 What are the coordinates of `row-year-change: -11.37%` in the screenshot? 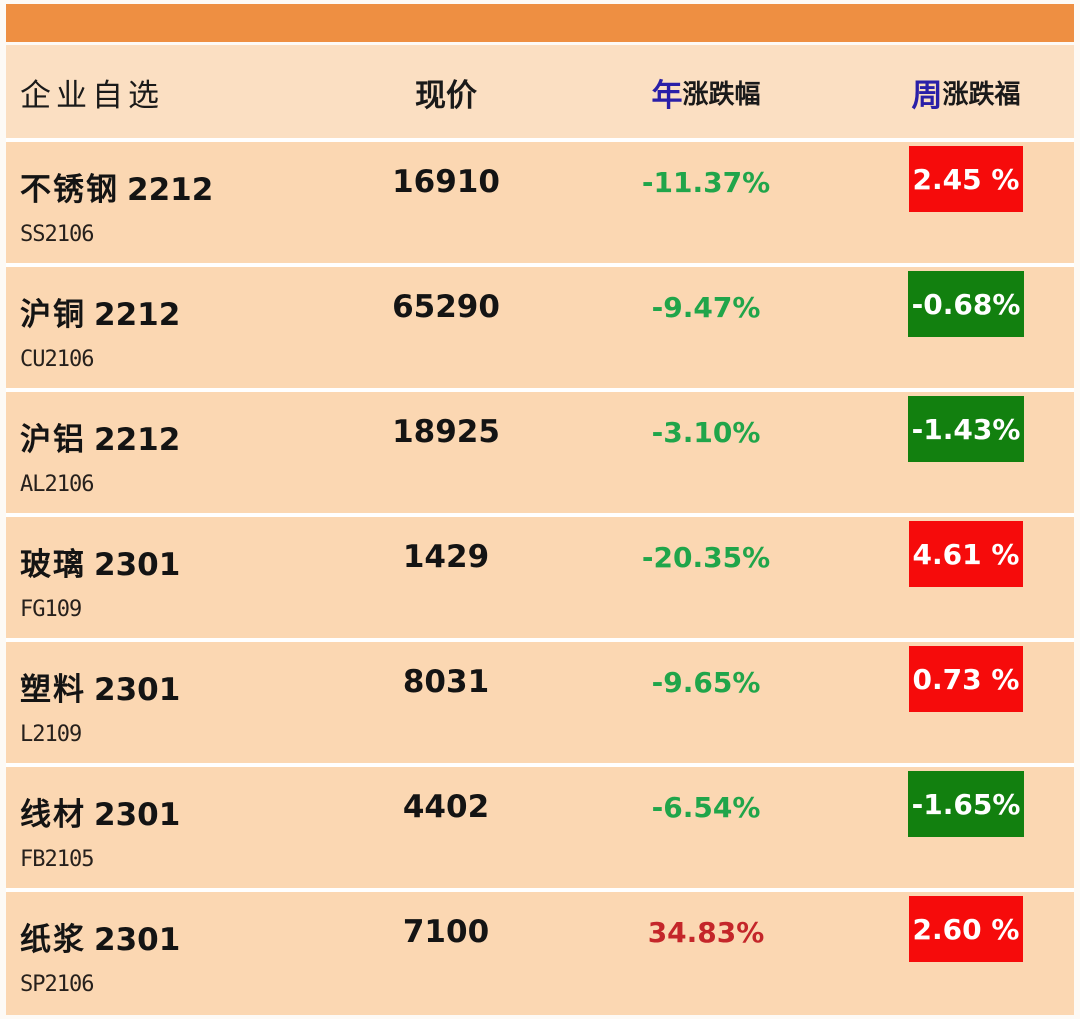 It's located at (706, 182).